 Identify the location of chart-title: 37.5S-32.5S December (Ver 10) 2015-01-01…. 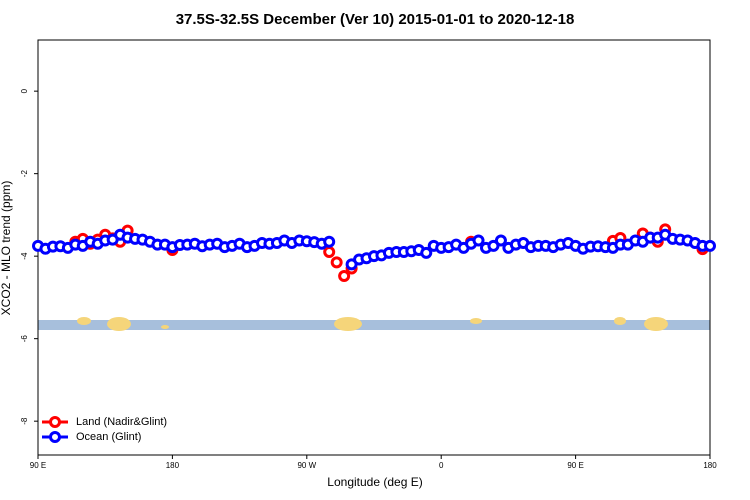
(375, 19).